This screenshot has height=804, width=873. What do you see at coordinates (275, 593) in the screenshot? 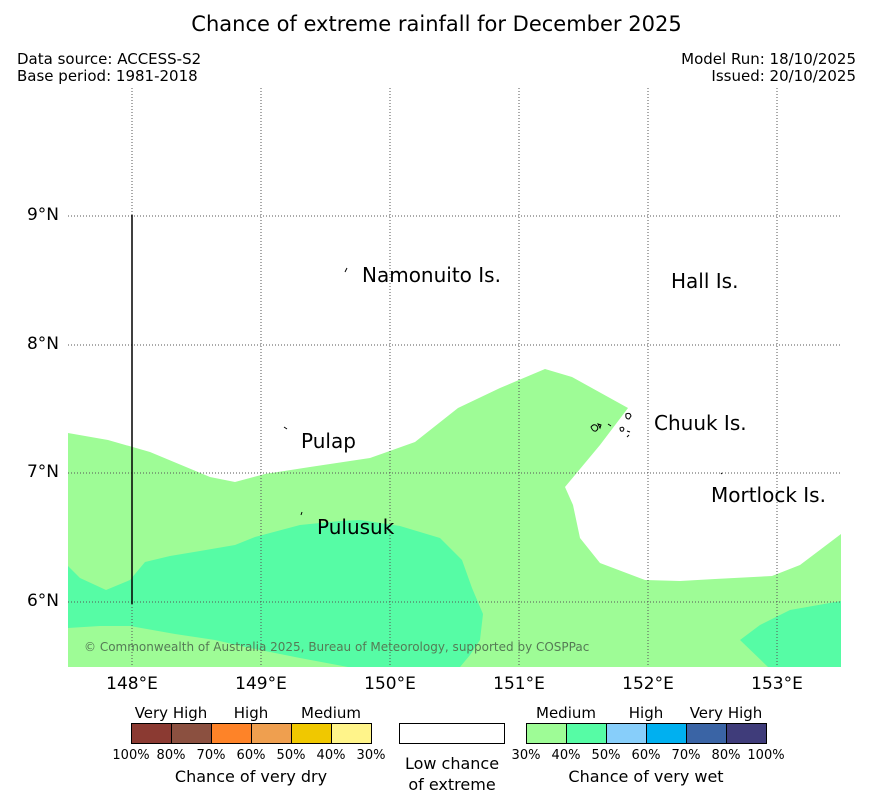
I see `high-wet-region-west` at bounding box center [275, 593].